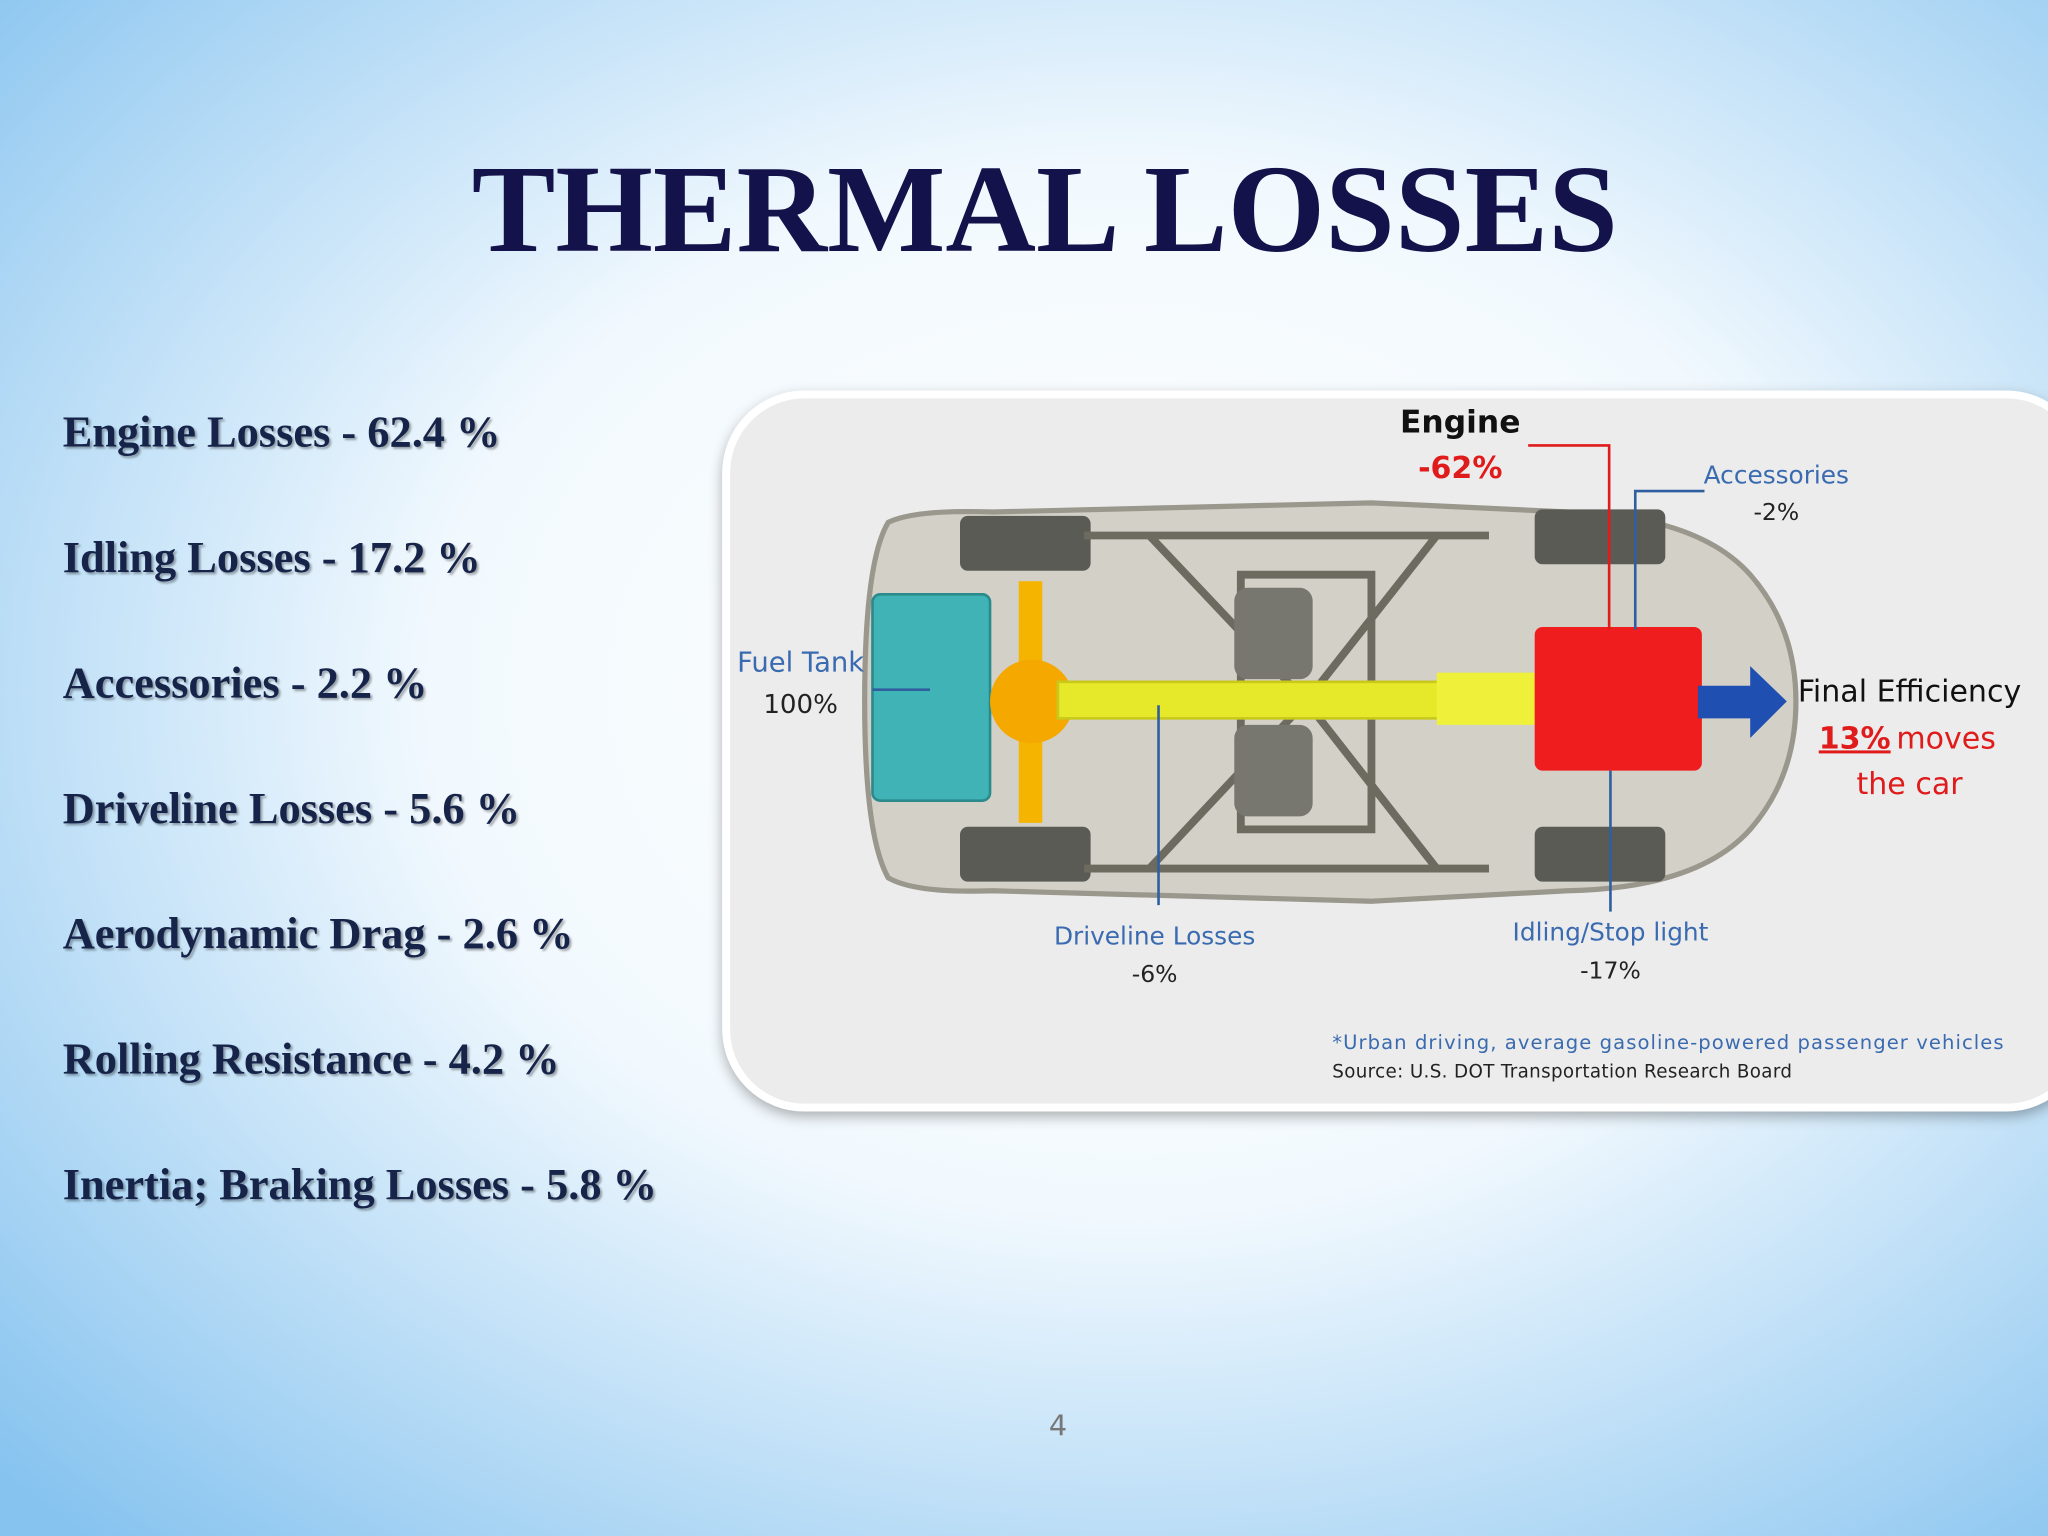  Describe the element at coordinates (282, 432) in the screenshot. I see `loss-item: Engine Losses - 62.4 %` at that location.